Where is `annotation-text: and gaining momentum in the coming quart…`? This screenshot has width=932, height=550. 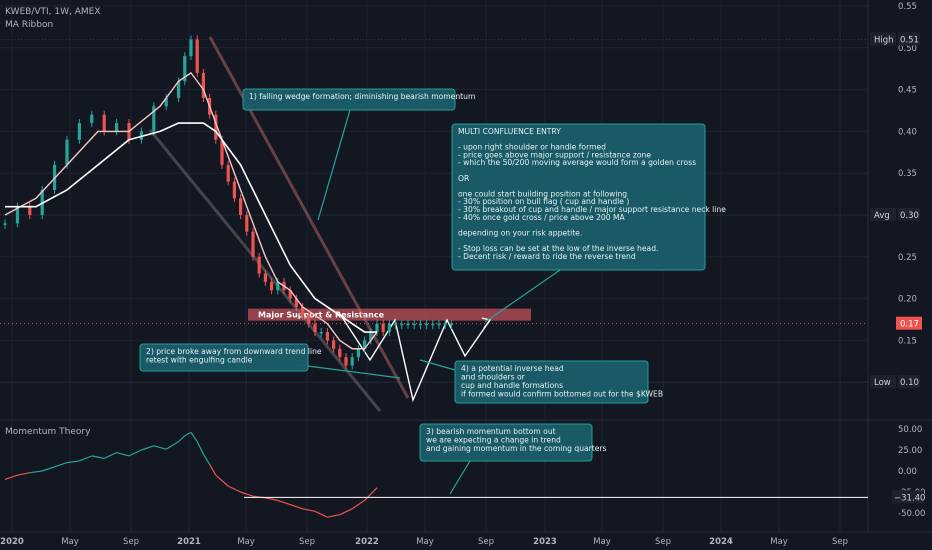
annotation-text: and gaining momentum in the coming quart… is located at coordinates (516, 448).